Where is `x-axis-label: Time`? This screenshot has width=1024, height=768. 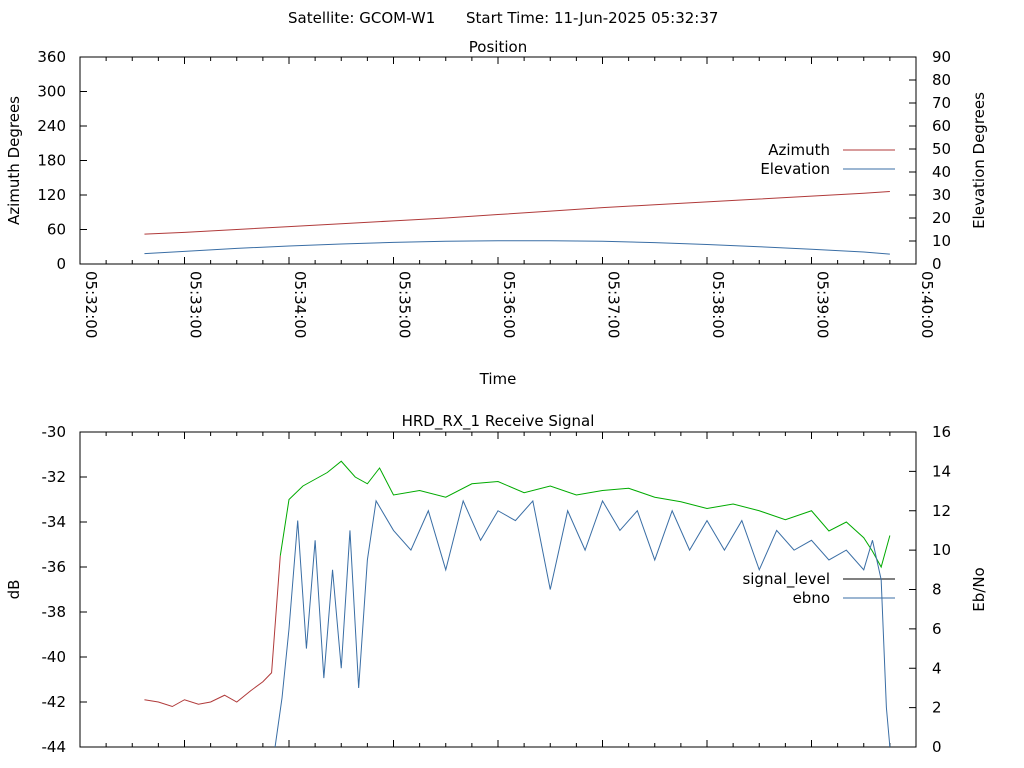
x-axis-label: Time is located at coordinates (498, 379).